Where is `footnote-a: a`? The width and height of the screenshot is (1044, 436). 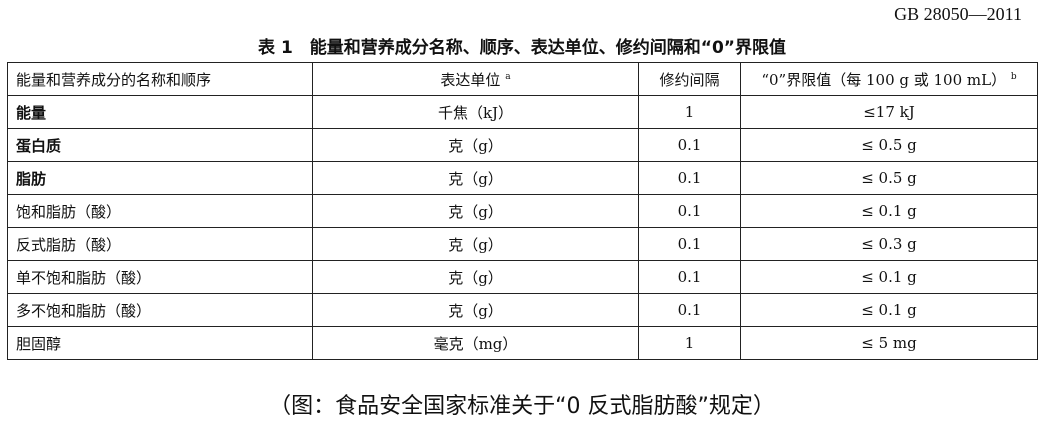 footnote-a: a is located at coordinates (508, 76).